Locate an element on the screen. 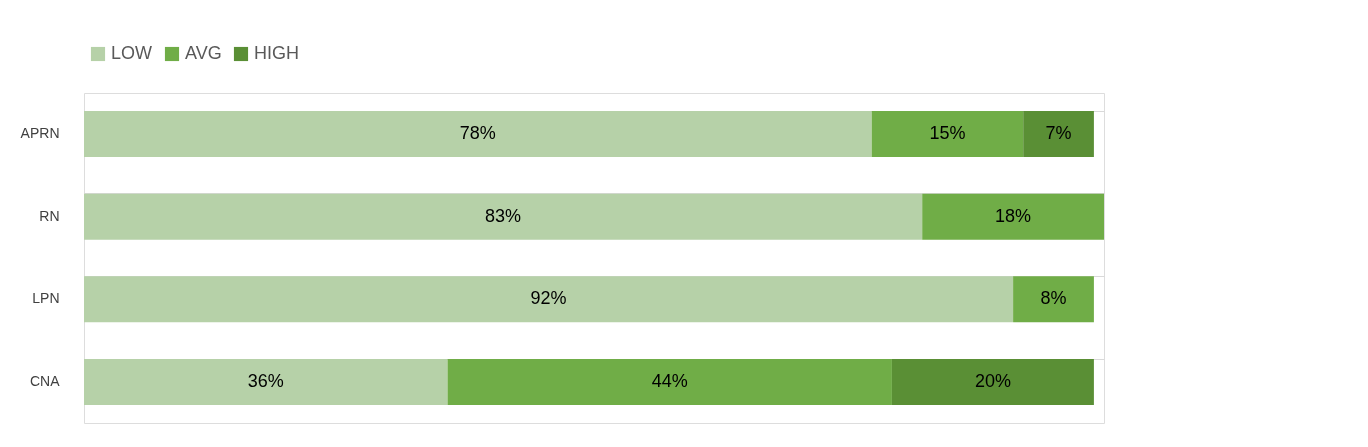  data-label: 78% is located at coordinates (477, 132).